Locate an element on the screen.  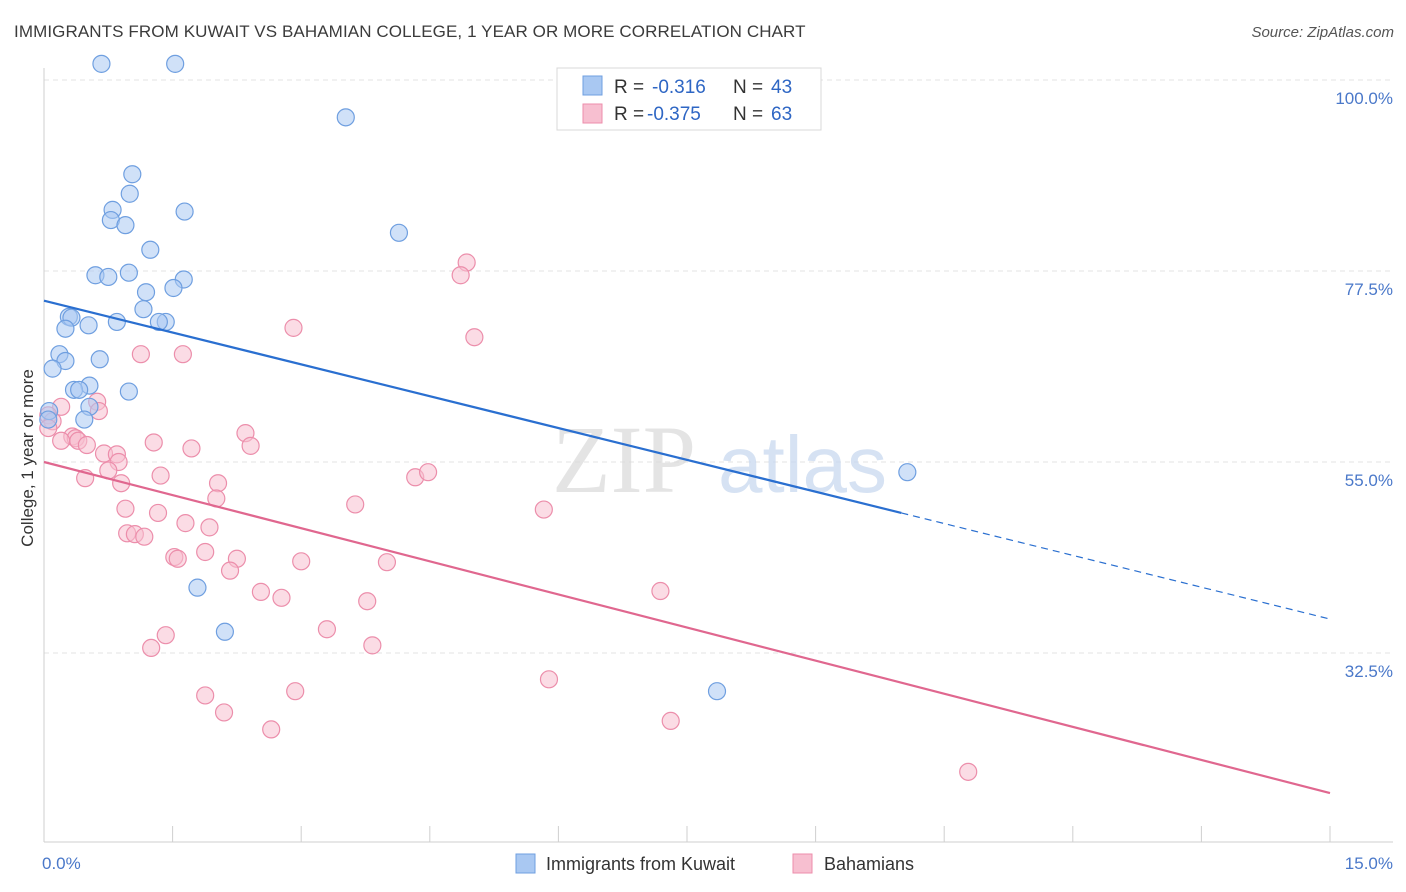
legend-swatch-pink is located at coordinates (592, 113).